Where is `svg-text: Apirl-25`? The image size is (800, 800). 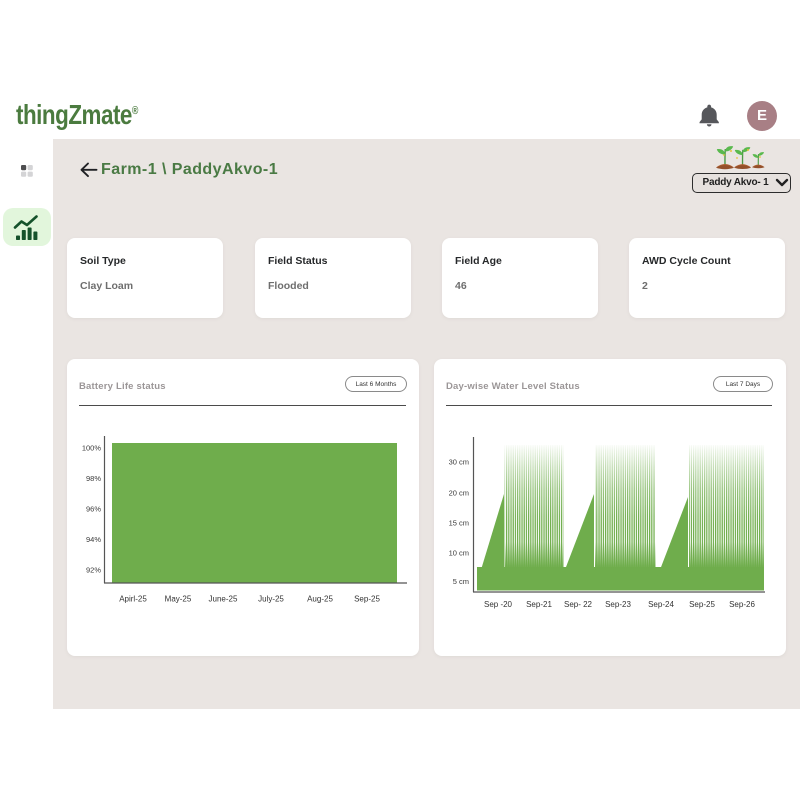 svg-text: Apirl-25 is located at coordinates (133, 599).